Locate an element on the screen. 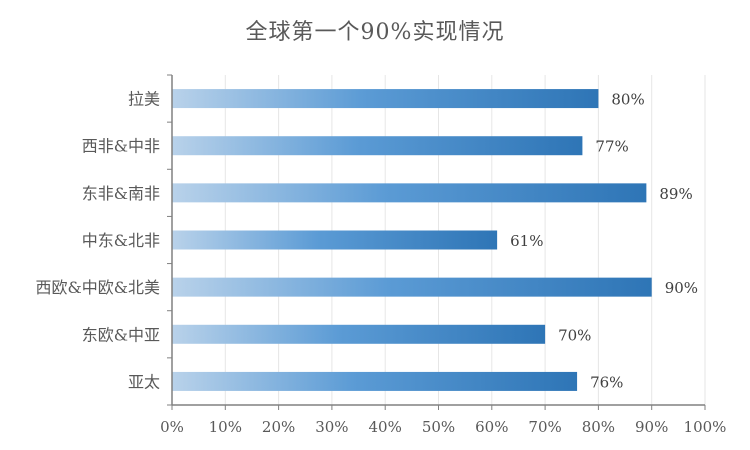 Image resolution: width=750 pixels, height=450 pixels. category-label: 亚太 is located at coordinates (144, 381).